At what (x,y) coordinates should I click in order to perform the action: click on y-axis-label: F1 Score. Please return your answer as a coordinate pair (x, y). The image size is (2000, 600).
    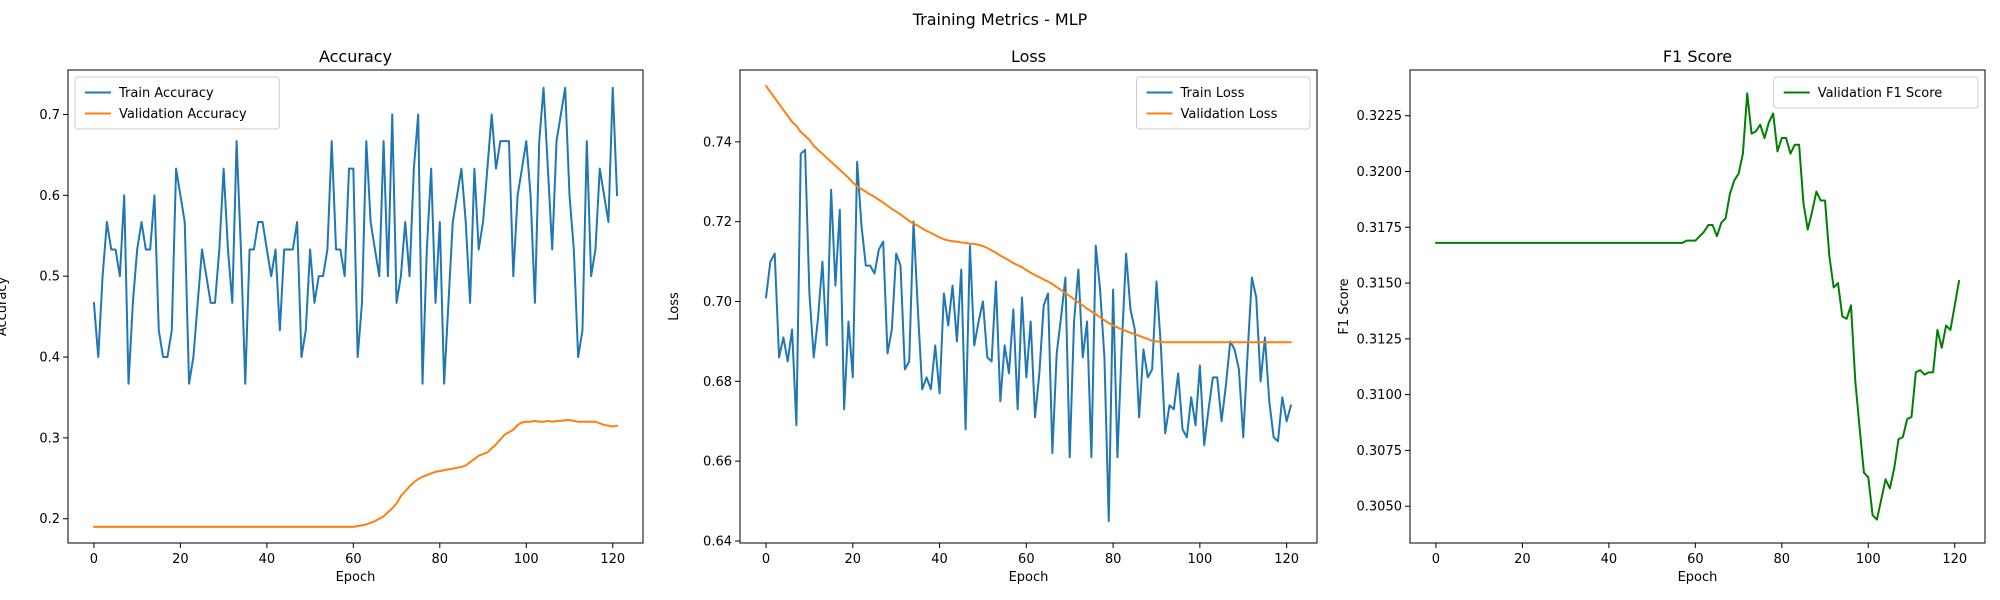
    Looking at the image, I should click on (1344, 306).